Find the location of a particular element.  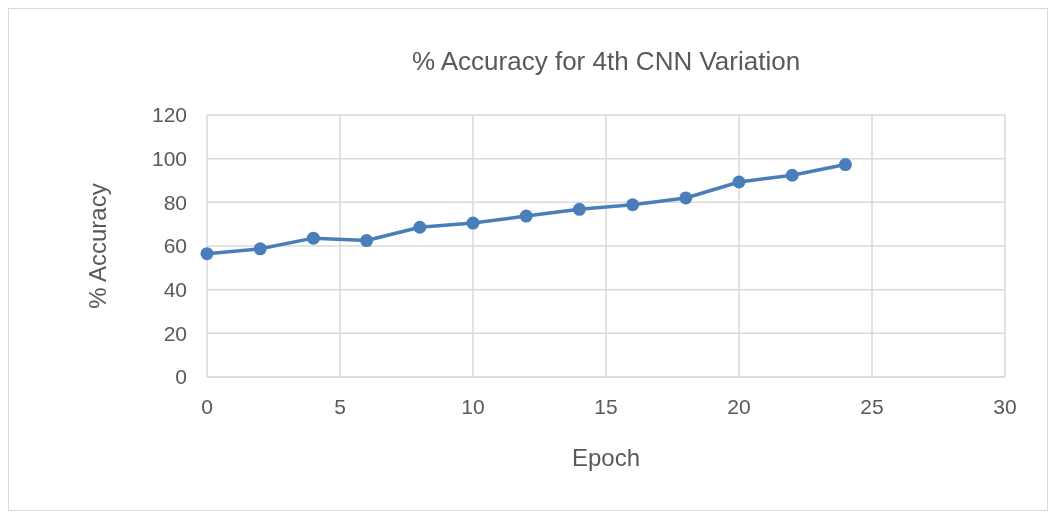

chart-title: % Accuracy for 4th CNN Variation is located at coordinates (606, 61).